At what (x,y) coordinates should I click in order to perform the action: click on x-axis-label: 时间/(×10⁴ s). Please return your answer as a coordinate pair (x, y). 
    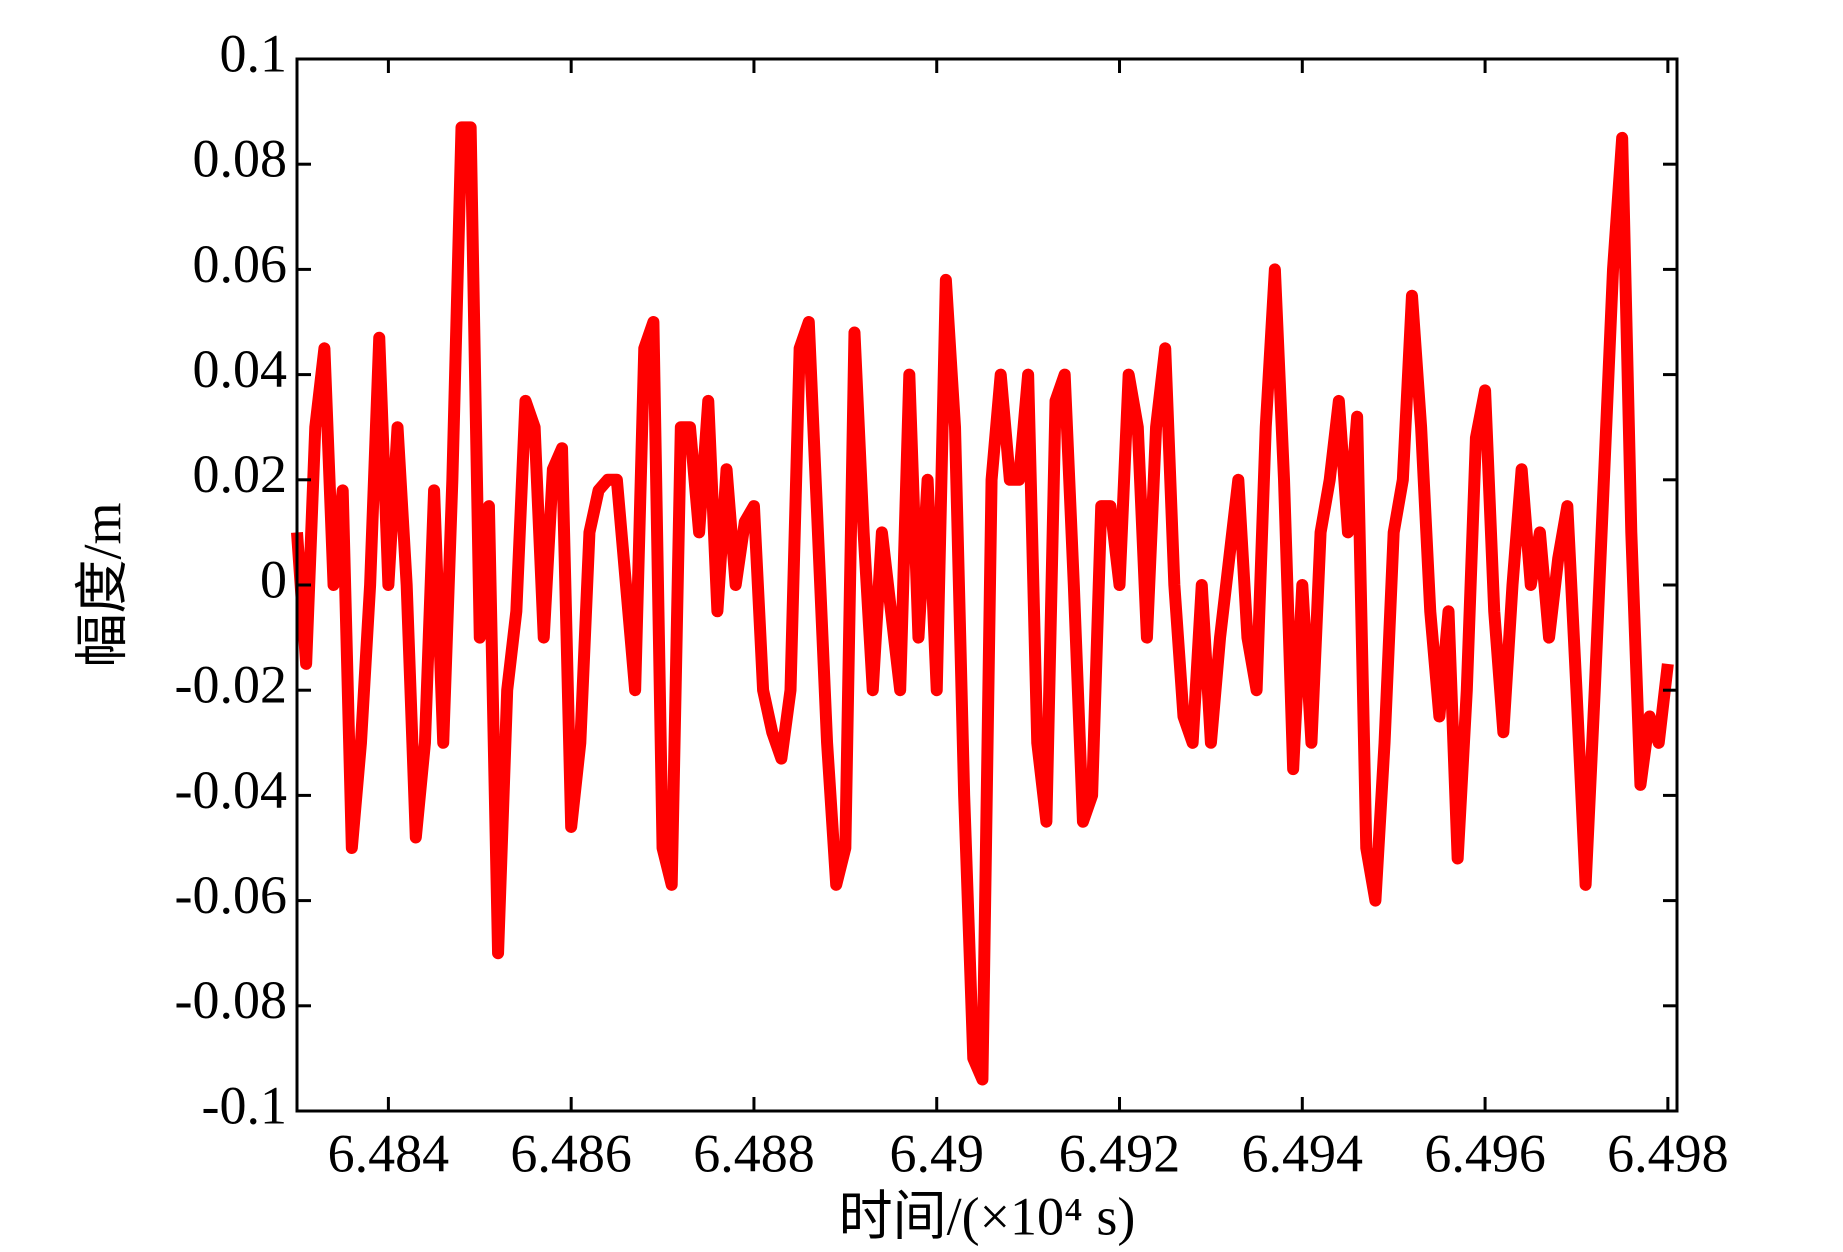
    Looking at the image, I should click on (987, 1216).